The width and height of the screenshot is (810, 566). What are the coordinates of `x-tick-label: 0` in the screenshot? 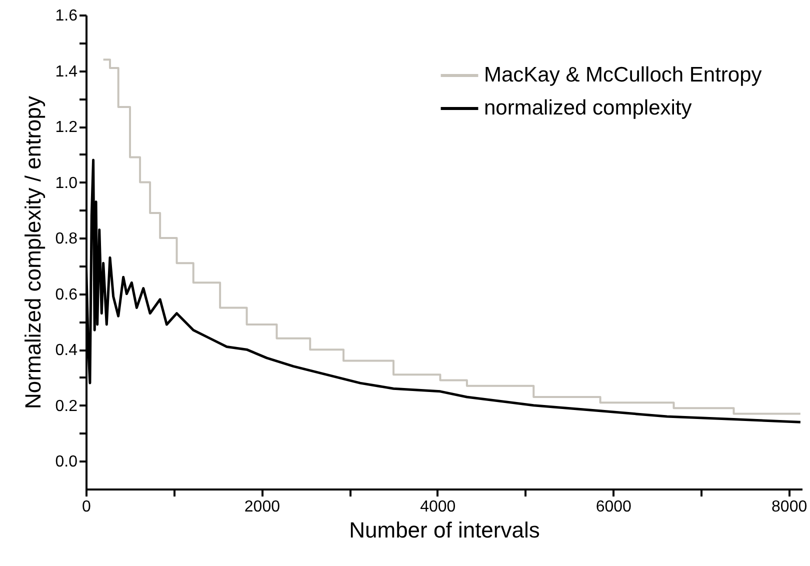 It's located at (87, 507).